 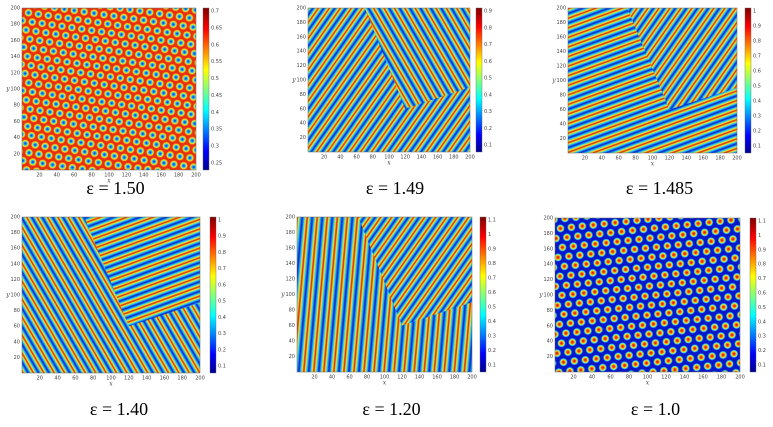 I want to click on y-tick-label: 160, so click(x=290, y=249).